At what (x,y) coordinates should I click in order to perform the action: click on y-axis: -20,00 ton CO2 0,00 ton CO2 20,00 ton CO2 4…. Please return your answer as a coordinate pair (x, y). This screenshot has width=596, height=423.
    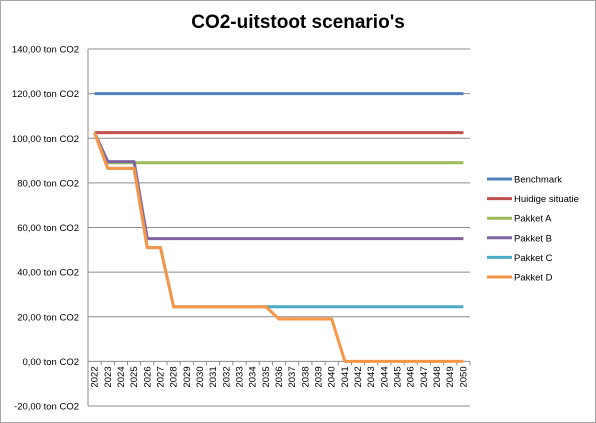
    Looking at the image, I should click on (50, 229).